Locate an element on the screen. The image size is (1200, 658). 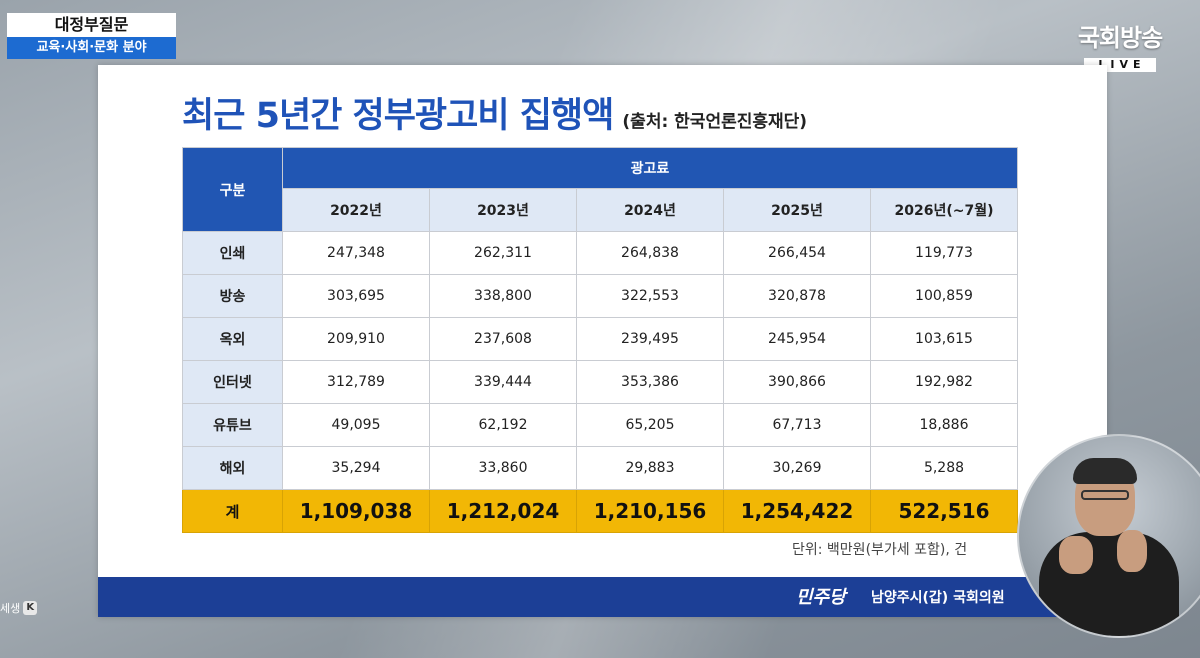
table-cell: 262,311 is located at coordinates (503, 253).